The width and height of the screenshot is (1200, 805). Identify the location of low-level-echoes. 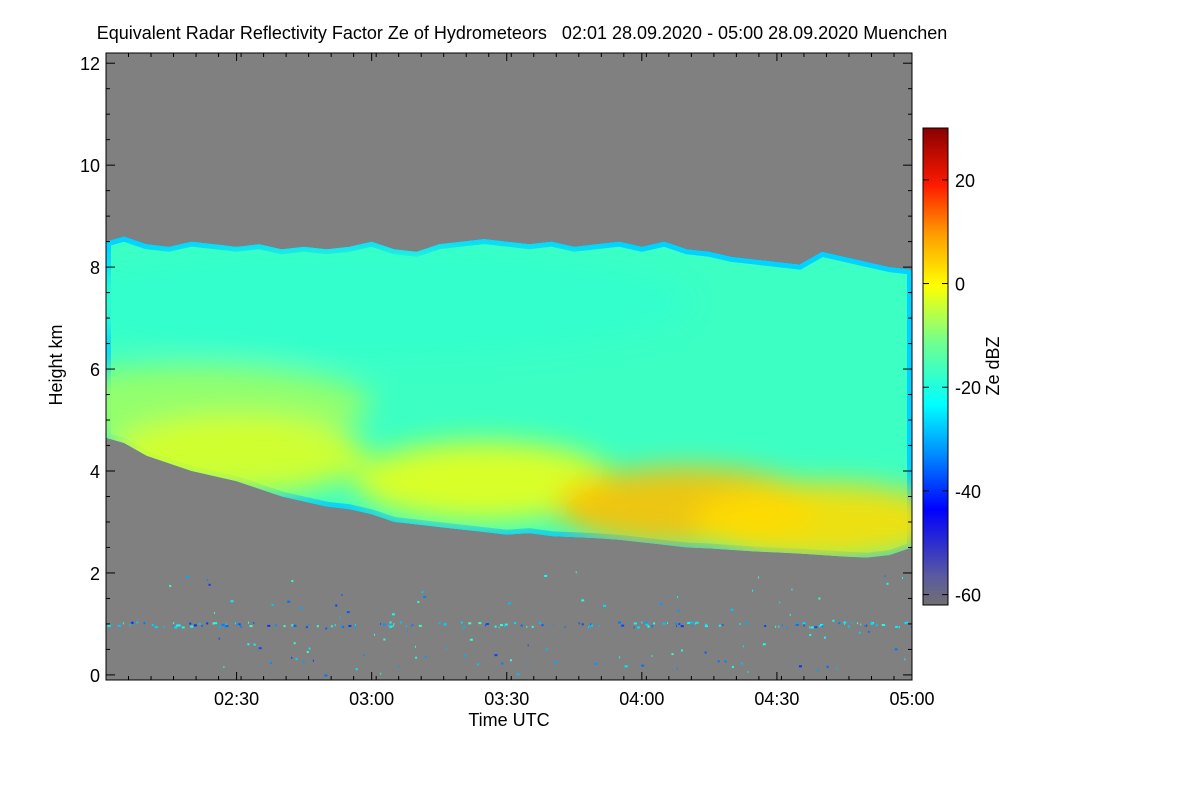
(509, 624).